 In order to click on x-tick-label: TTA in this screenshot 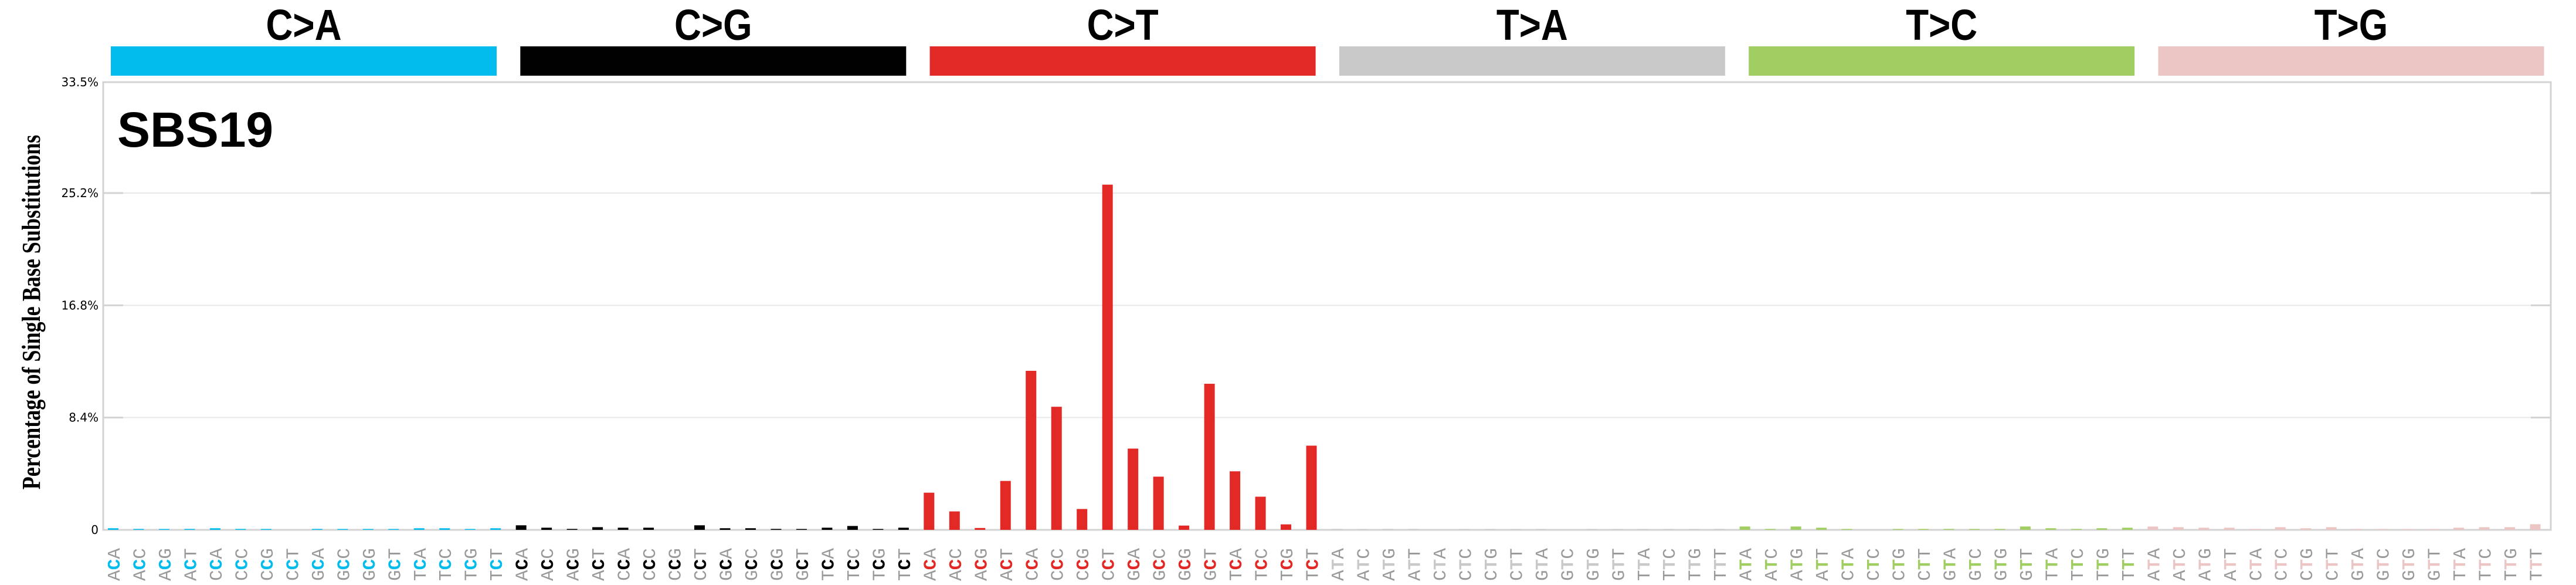, I will do `click(2052, 564)`.